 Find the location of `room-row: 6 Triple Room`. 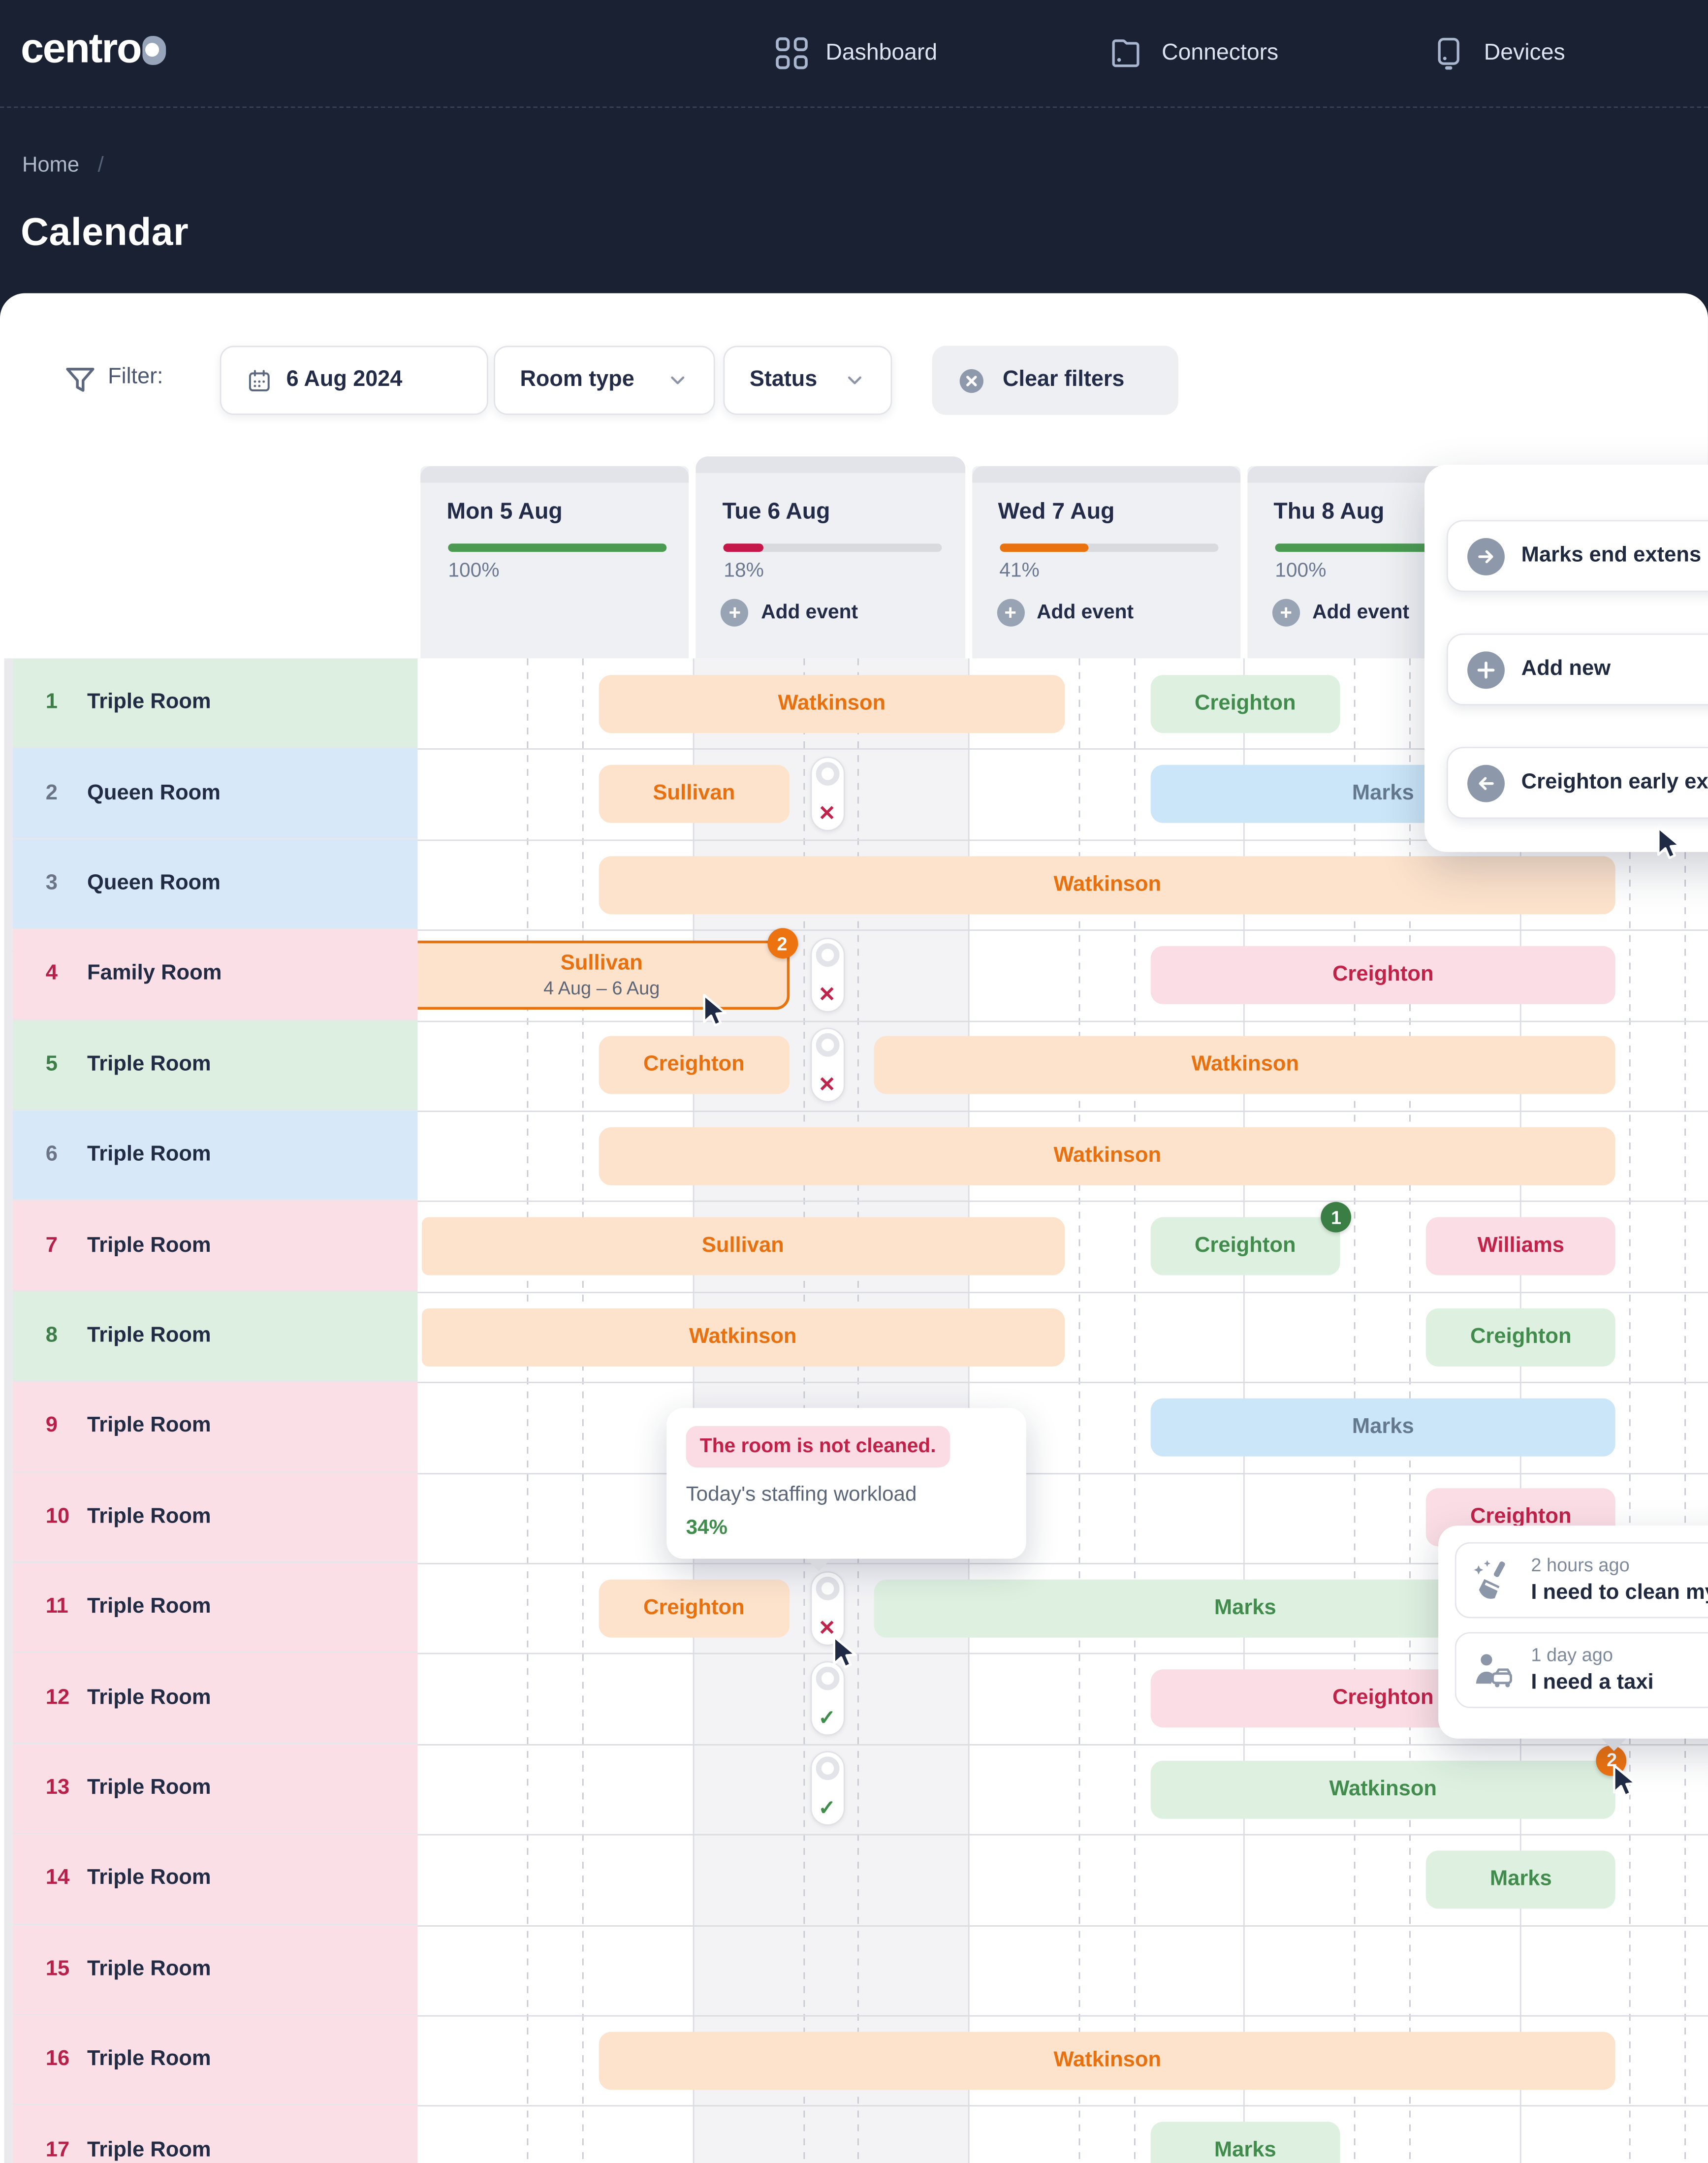

room-row: 6 Triple Room is located at coordinates (214, 1156).